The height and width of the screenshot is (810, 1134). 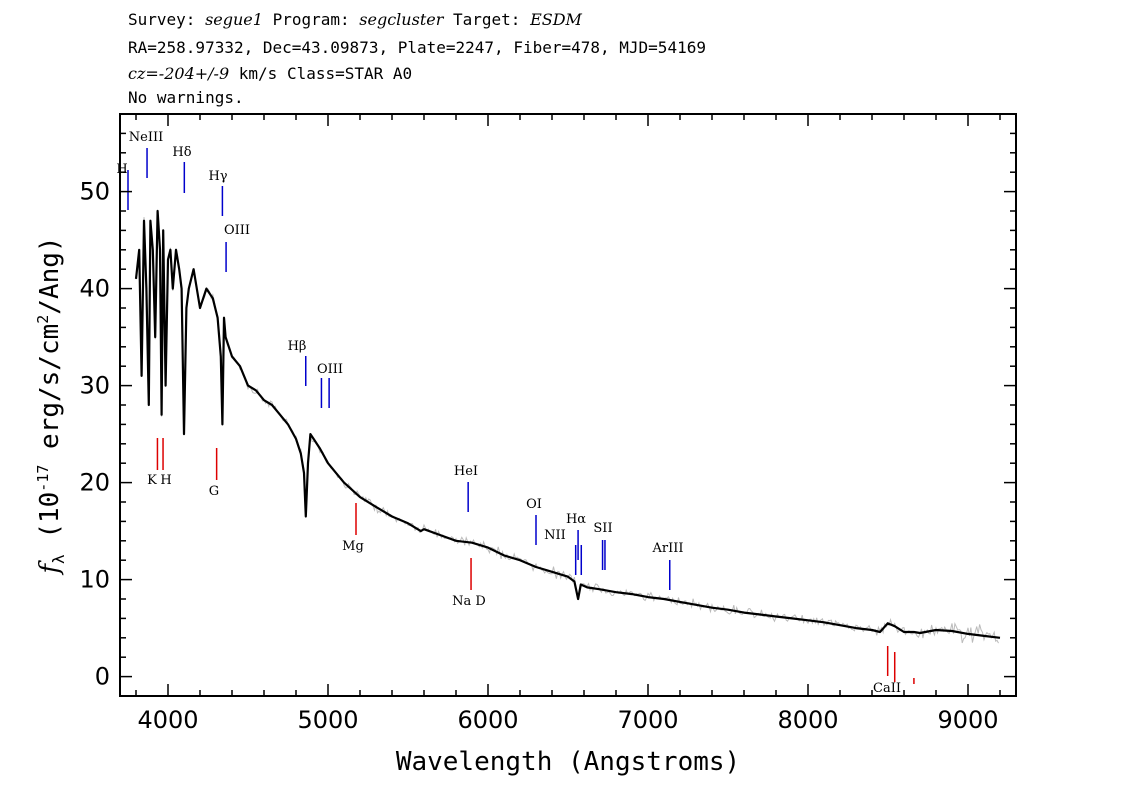 What do you see at coordinates (576, 519) in the screenshot?
I see `line-label-11: Hα` at bounding box center [576, 519].